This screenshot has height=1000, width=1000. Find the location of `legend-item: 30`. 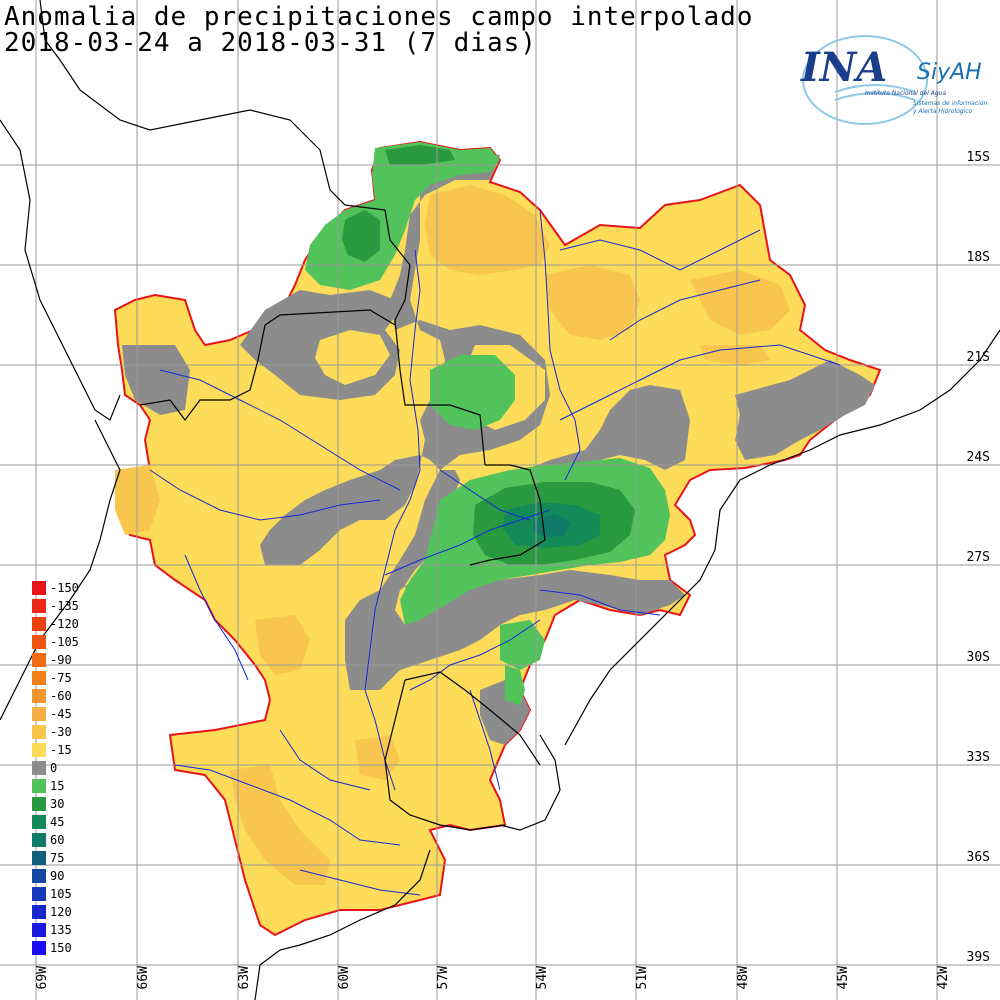

legend-item: 30 is located at coordinates (72, 804).